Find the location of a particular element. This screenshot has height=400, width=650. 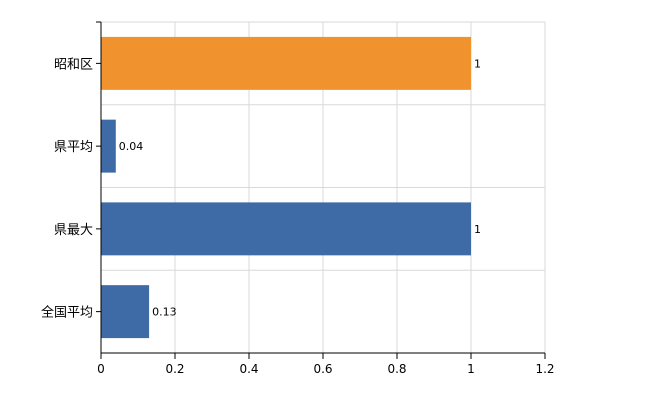

x-tick-label-5: 1 is located at coordinates (471, 369).